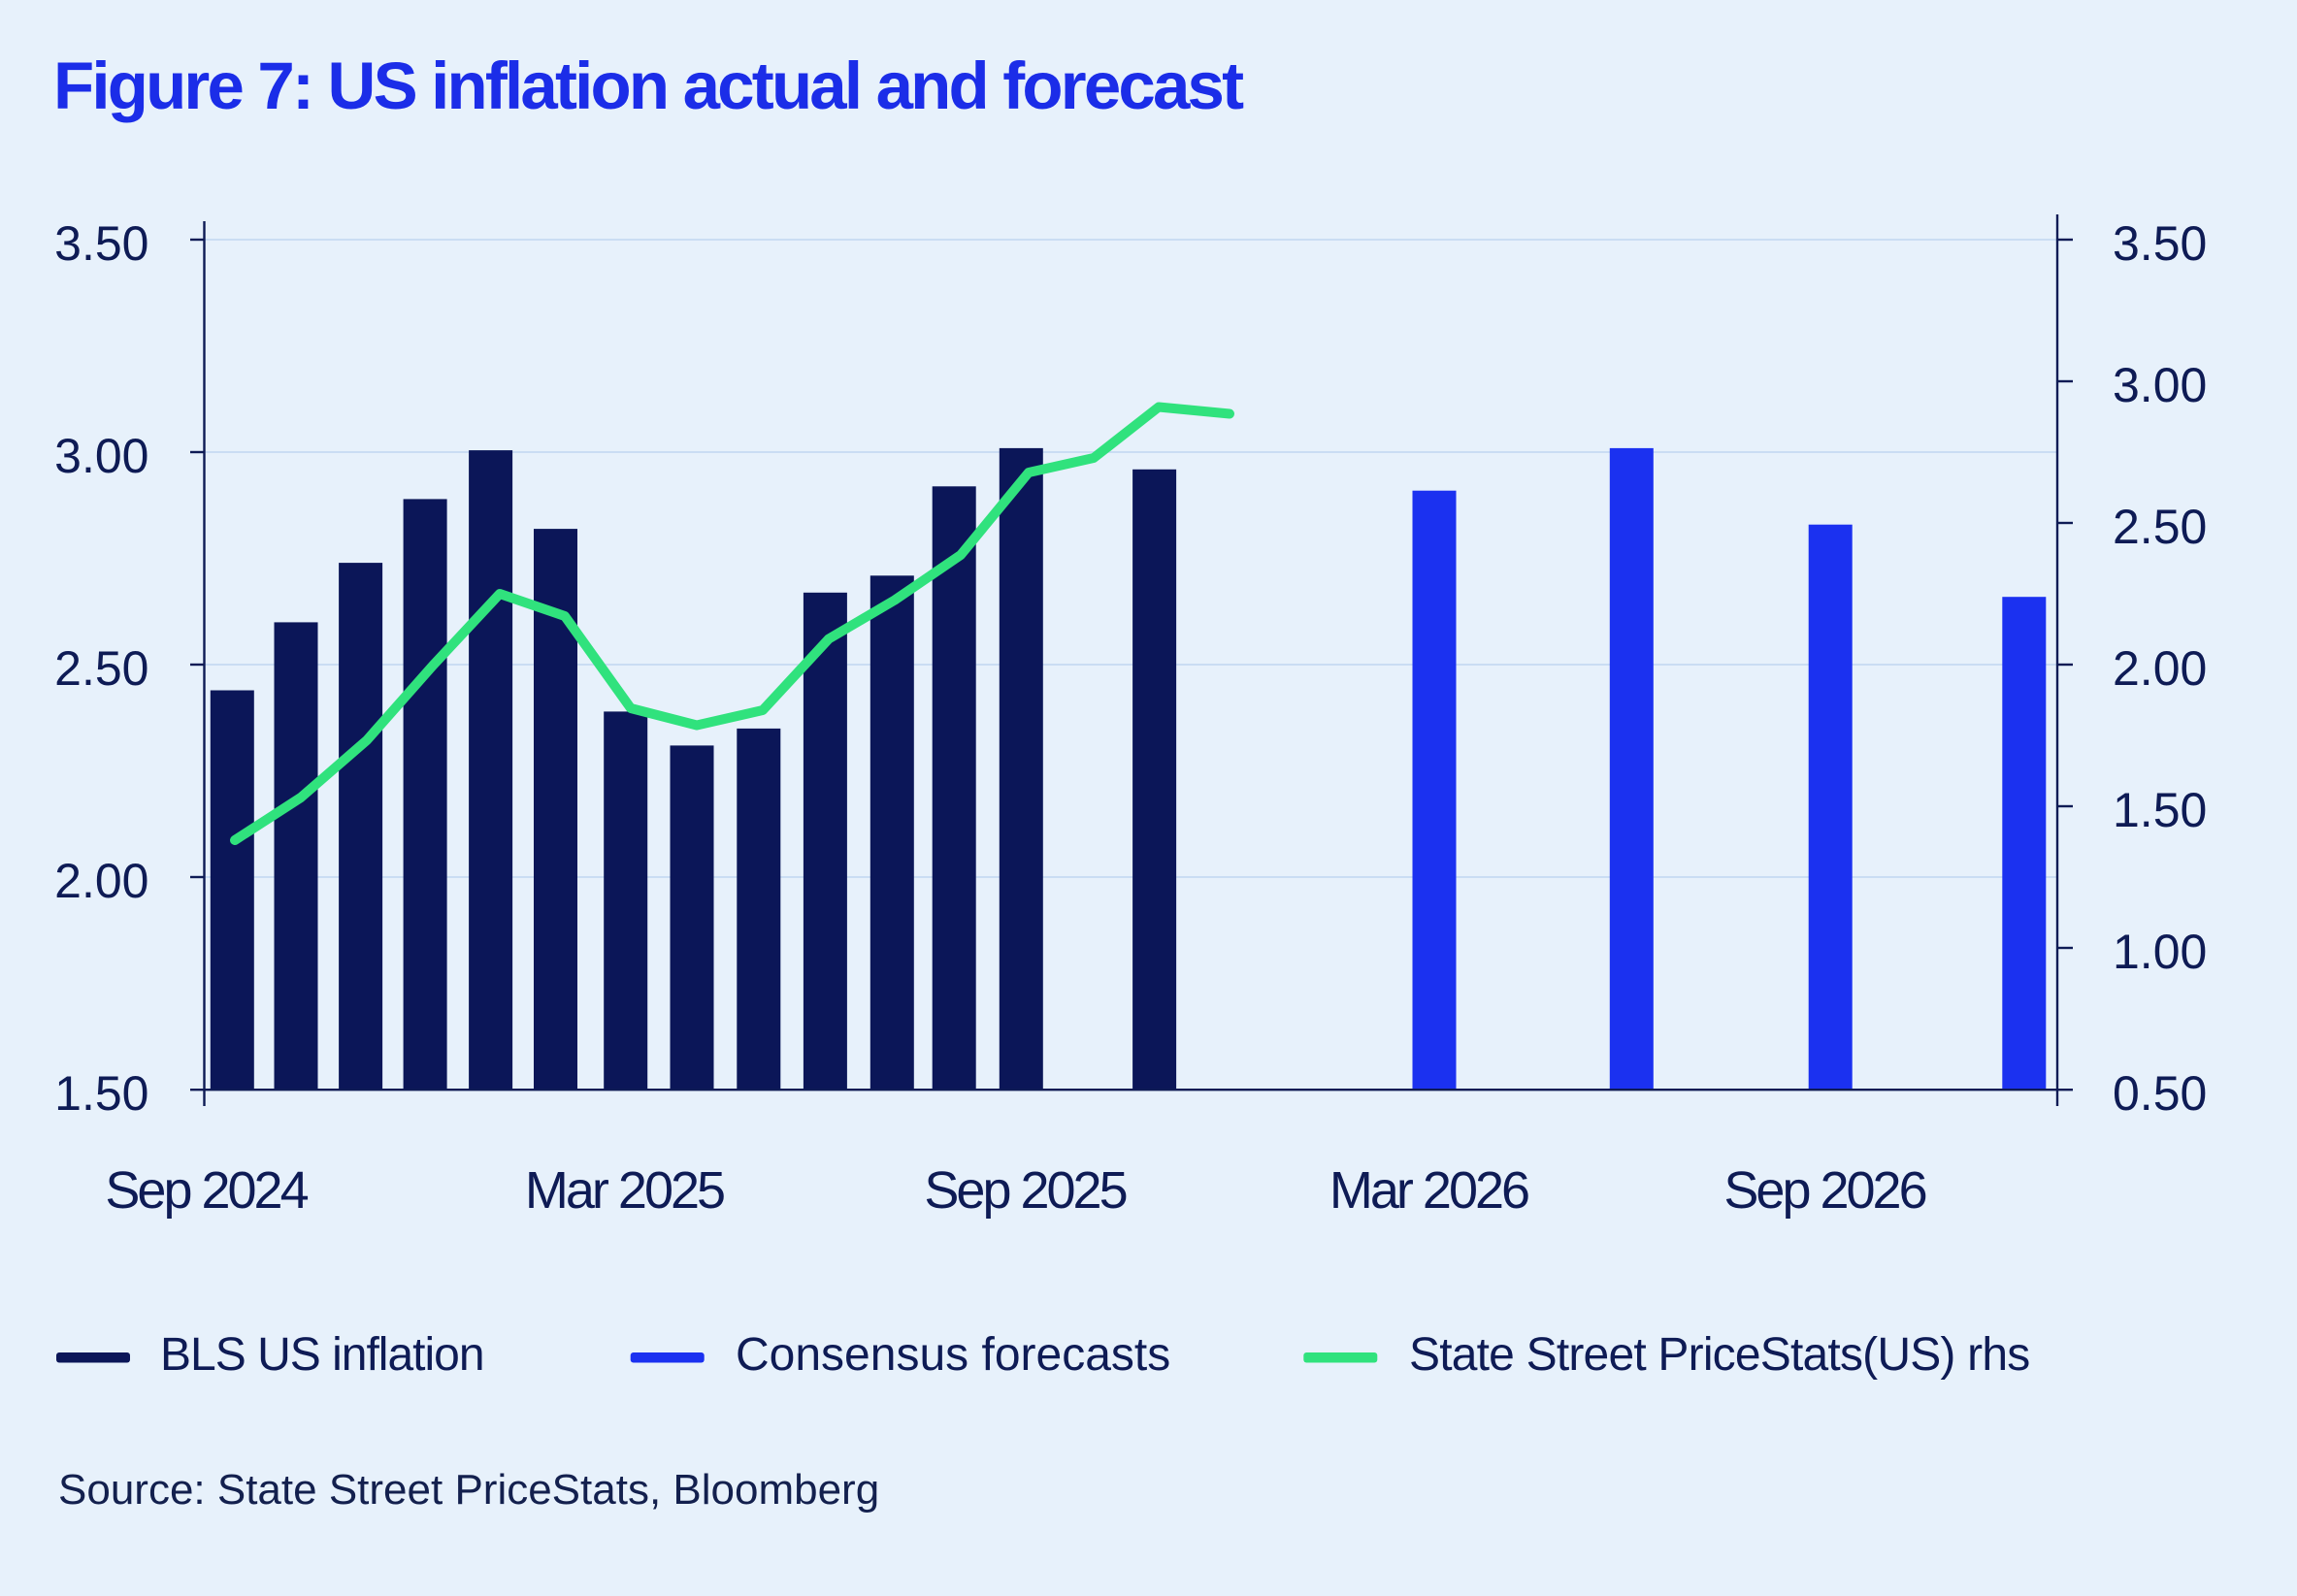 This screenshot has height=1596, width=2297. I want to click on svg-text: Sep 2024, so click(206, 1190).